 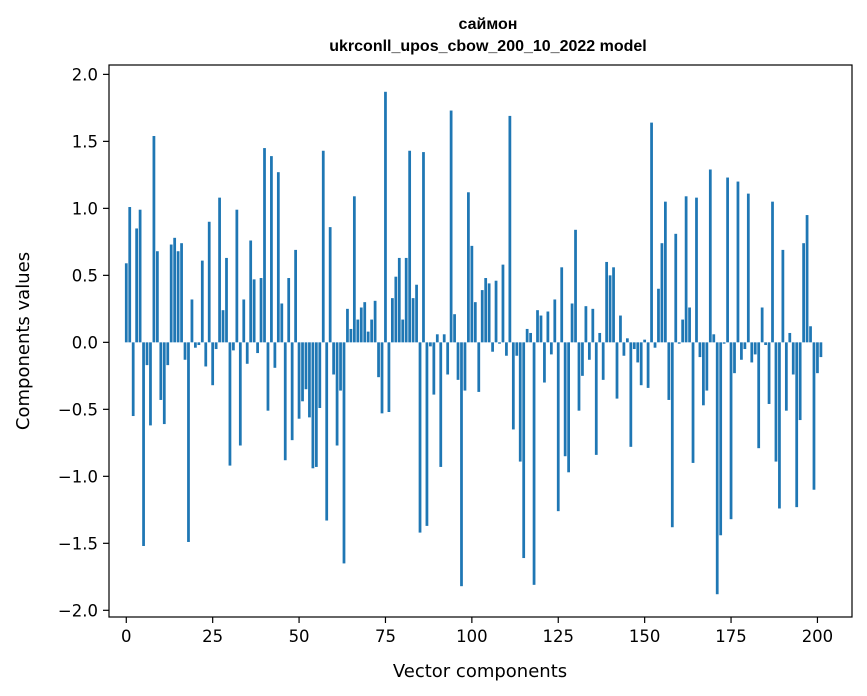 I want to click on y-tick-label: −1.0, so click(x=78, y=476).